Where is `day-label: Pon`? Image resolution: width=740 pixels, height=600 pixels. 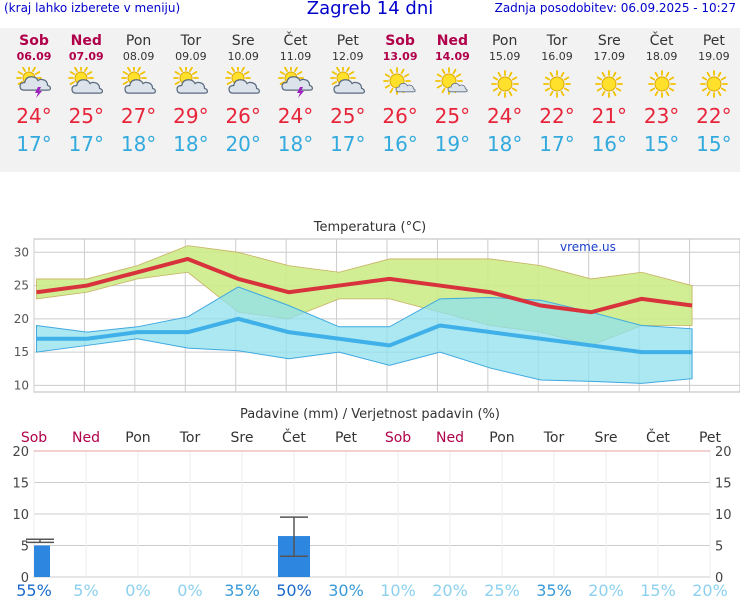
day-label: Pon is located at coordinates (501, 438).